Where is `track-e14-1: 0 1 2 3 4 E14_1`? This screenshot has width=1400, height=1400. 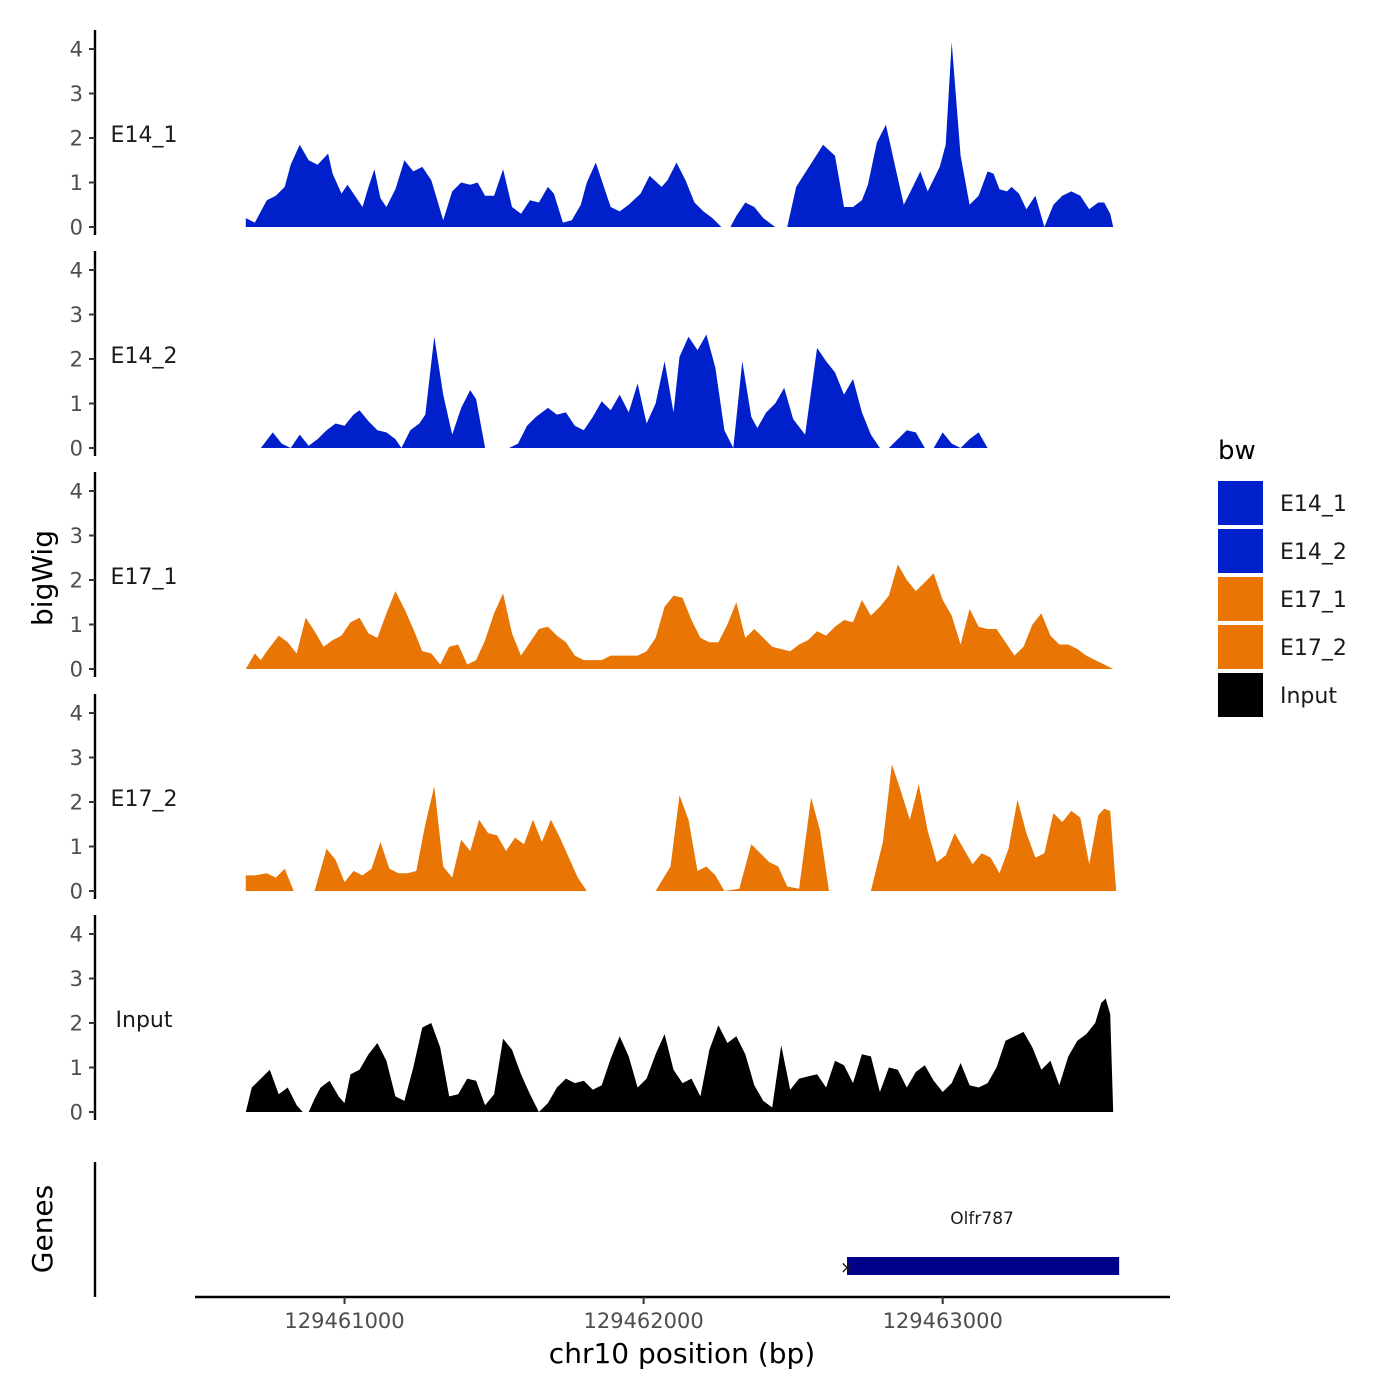
track-e14-1: 0 1 2 3 4 E14_1 is located at coordinates (592, 135).